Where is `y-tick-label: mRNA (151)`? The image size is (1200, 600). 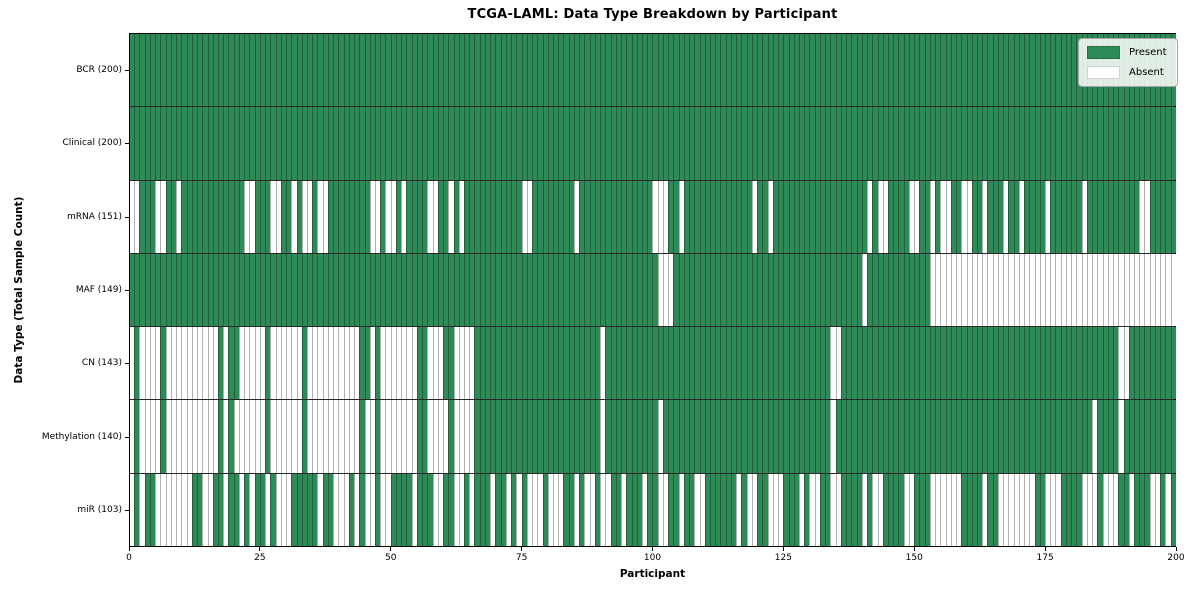
y-tick-label: mRNA (151) is located at coordinates (94, 216).